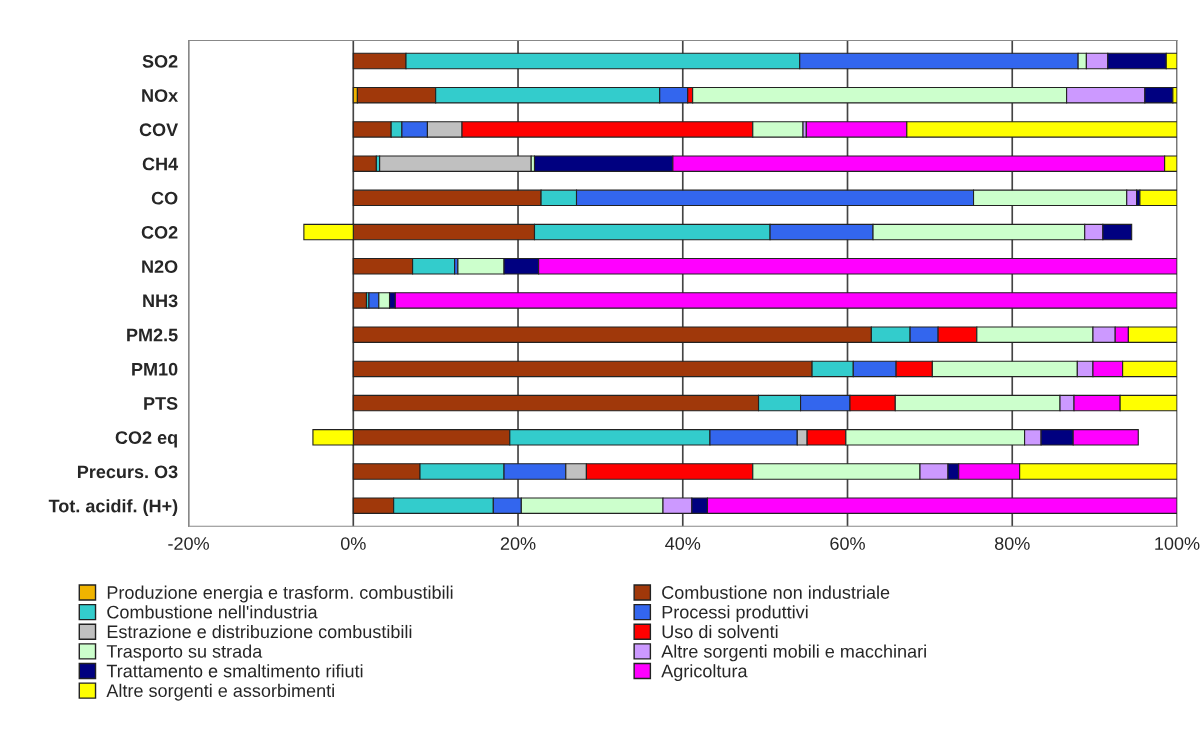 The image size is (1201, 736). Describe the element at coordinates (776, 592) in the screenshot. I see `legend-label: Combustione non industriale` at that location.